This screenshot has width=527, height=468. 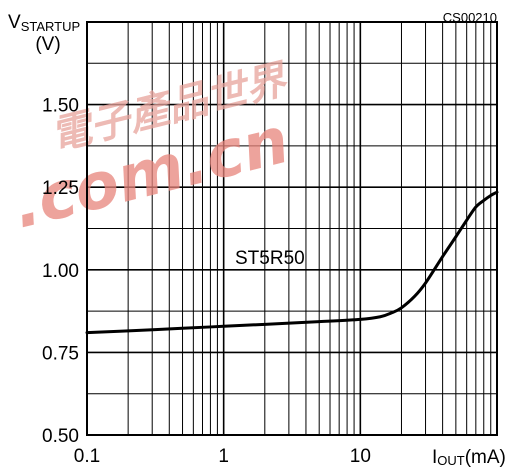 What do you see at coordinates (451, 460) in the screenshot?
I see `x-axis-label-sub: OUT` at bounding box center [451, 460].